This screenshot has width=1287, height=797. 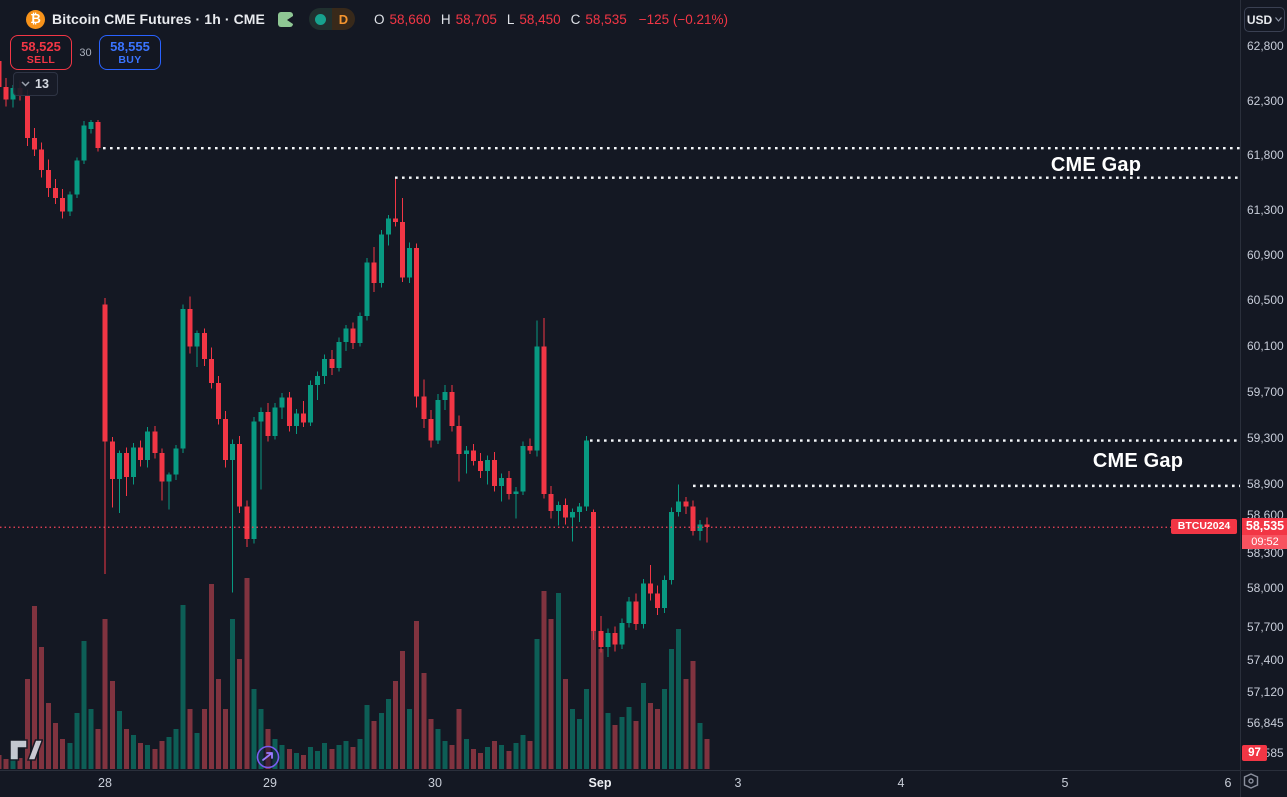 What do you see at coordinates (130, 52) in the screenshot?
I see `buy-button: 58,555 BUY` at bounding box center [130, 52].